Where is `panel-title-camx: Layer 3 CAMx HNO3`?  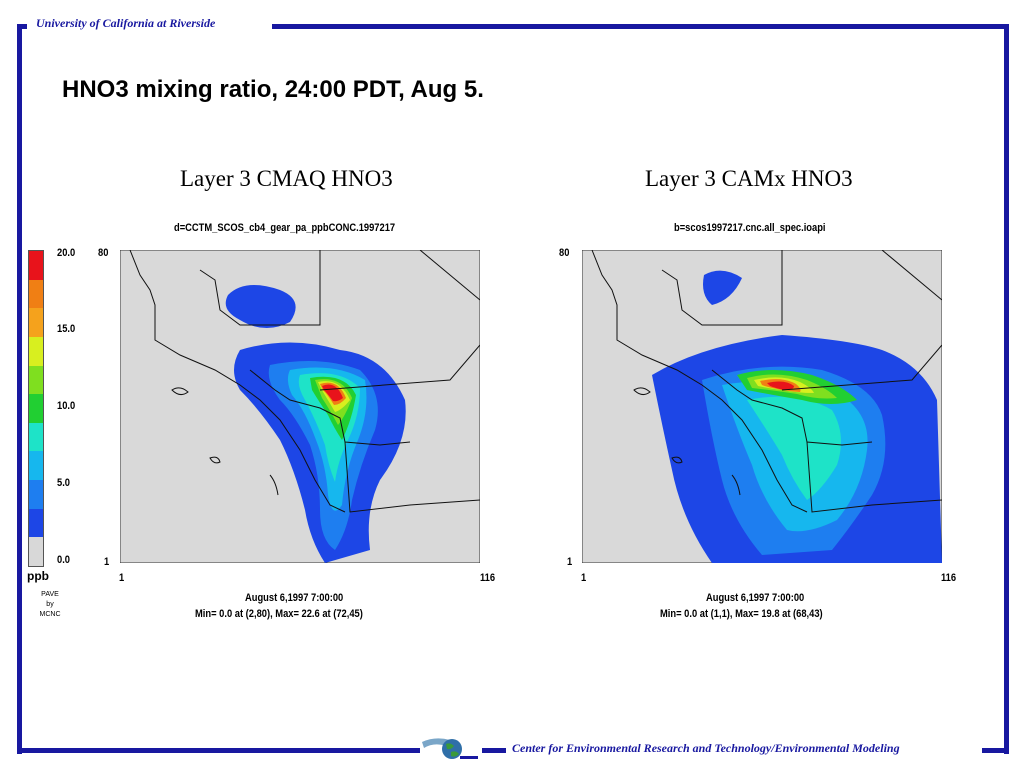
panel-title-camx: Layer 3 CAMx HNO3 is located at coordinates (749, 178).